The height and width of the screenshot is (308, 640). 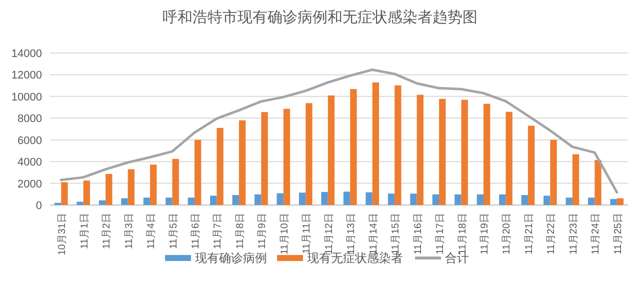 I want to click on y-tick-label: 2000, so click(x=30, y=184).